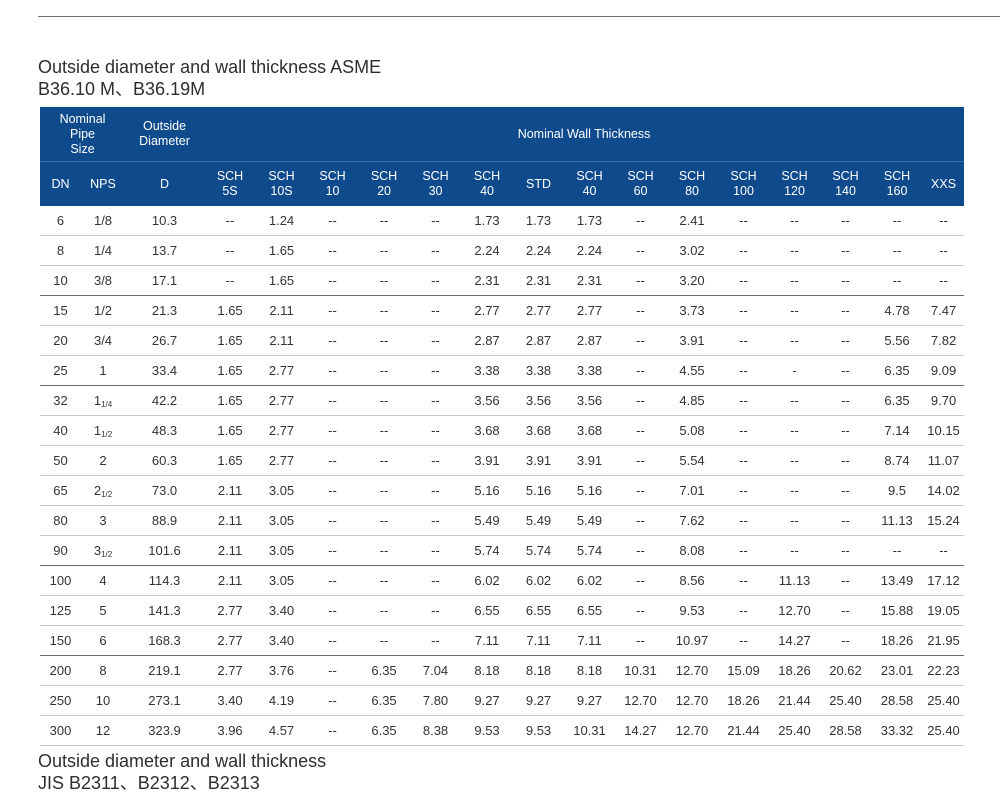  I want to click on table-cell: 8.08, so click(692, 550).